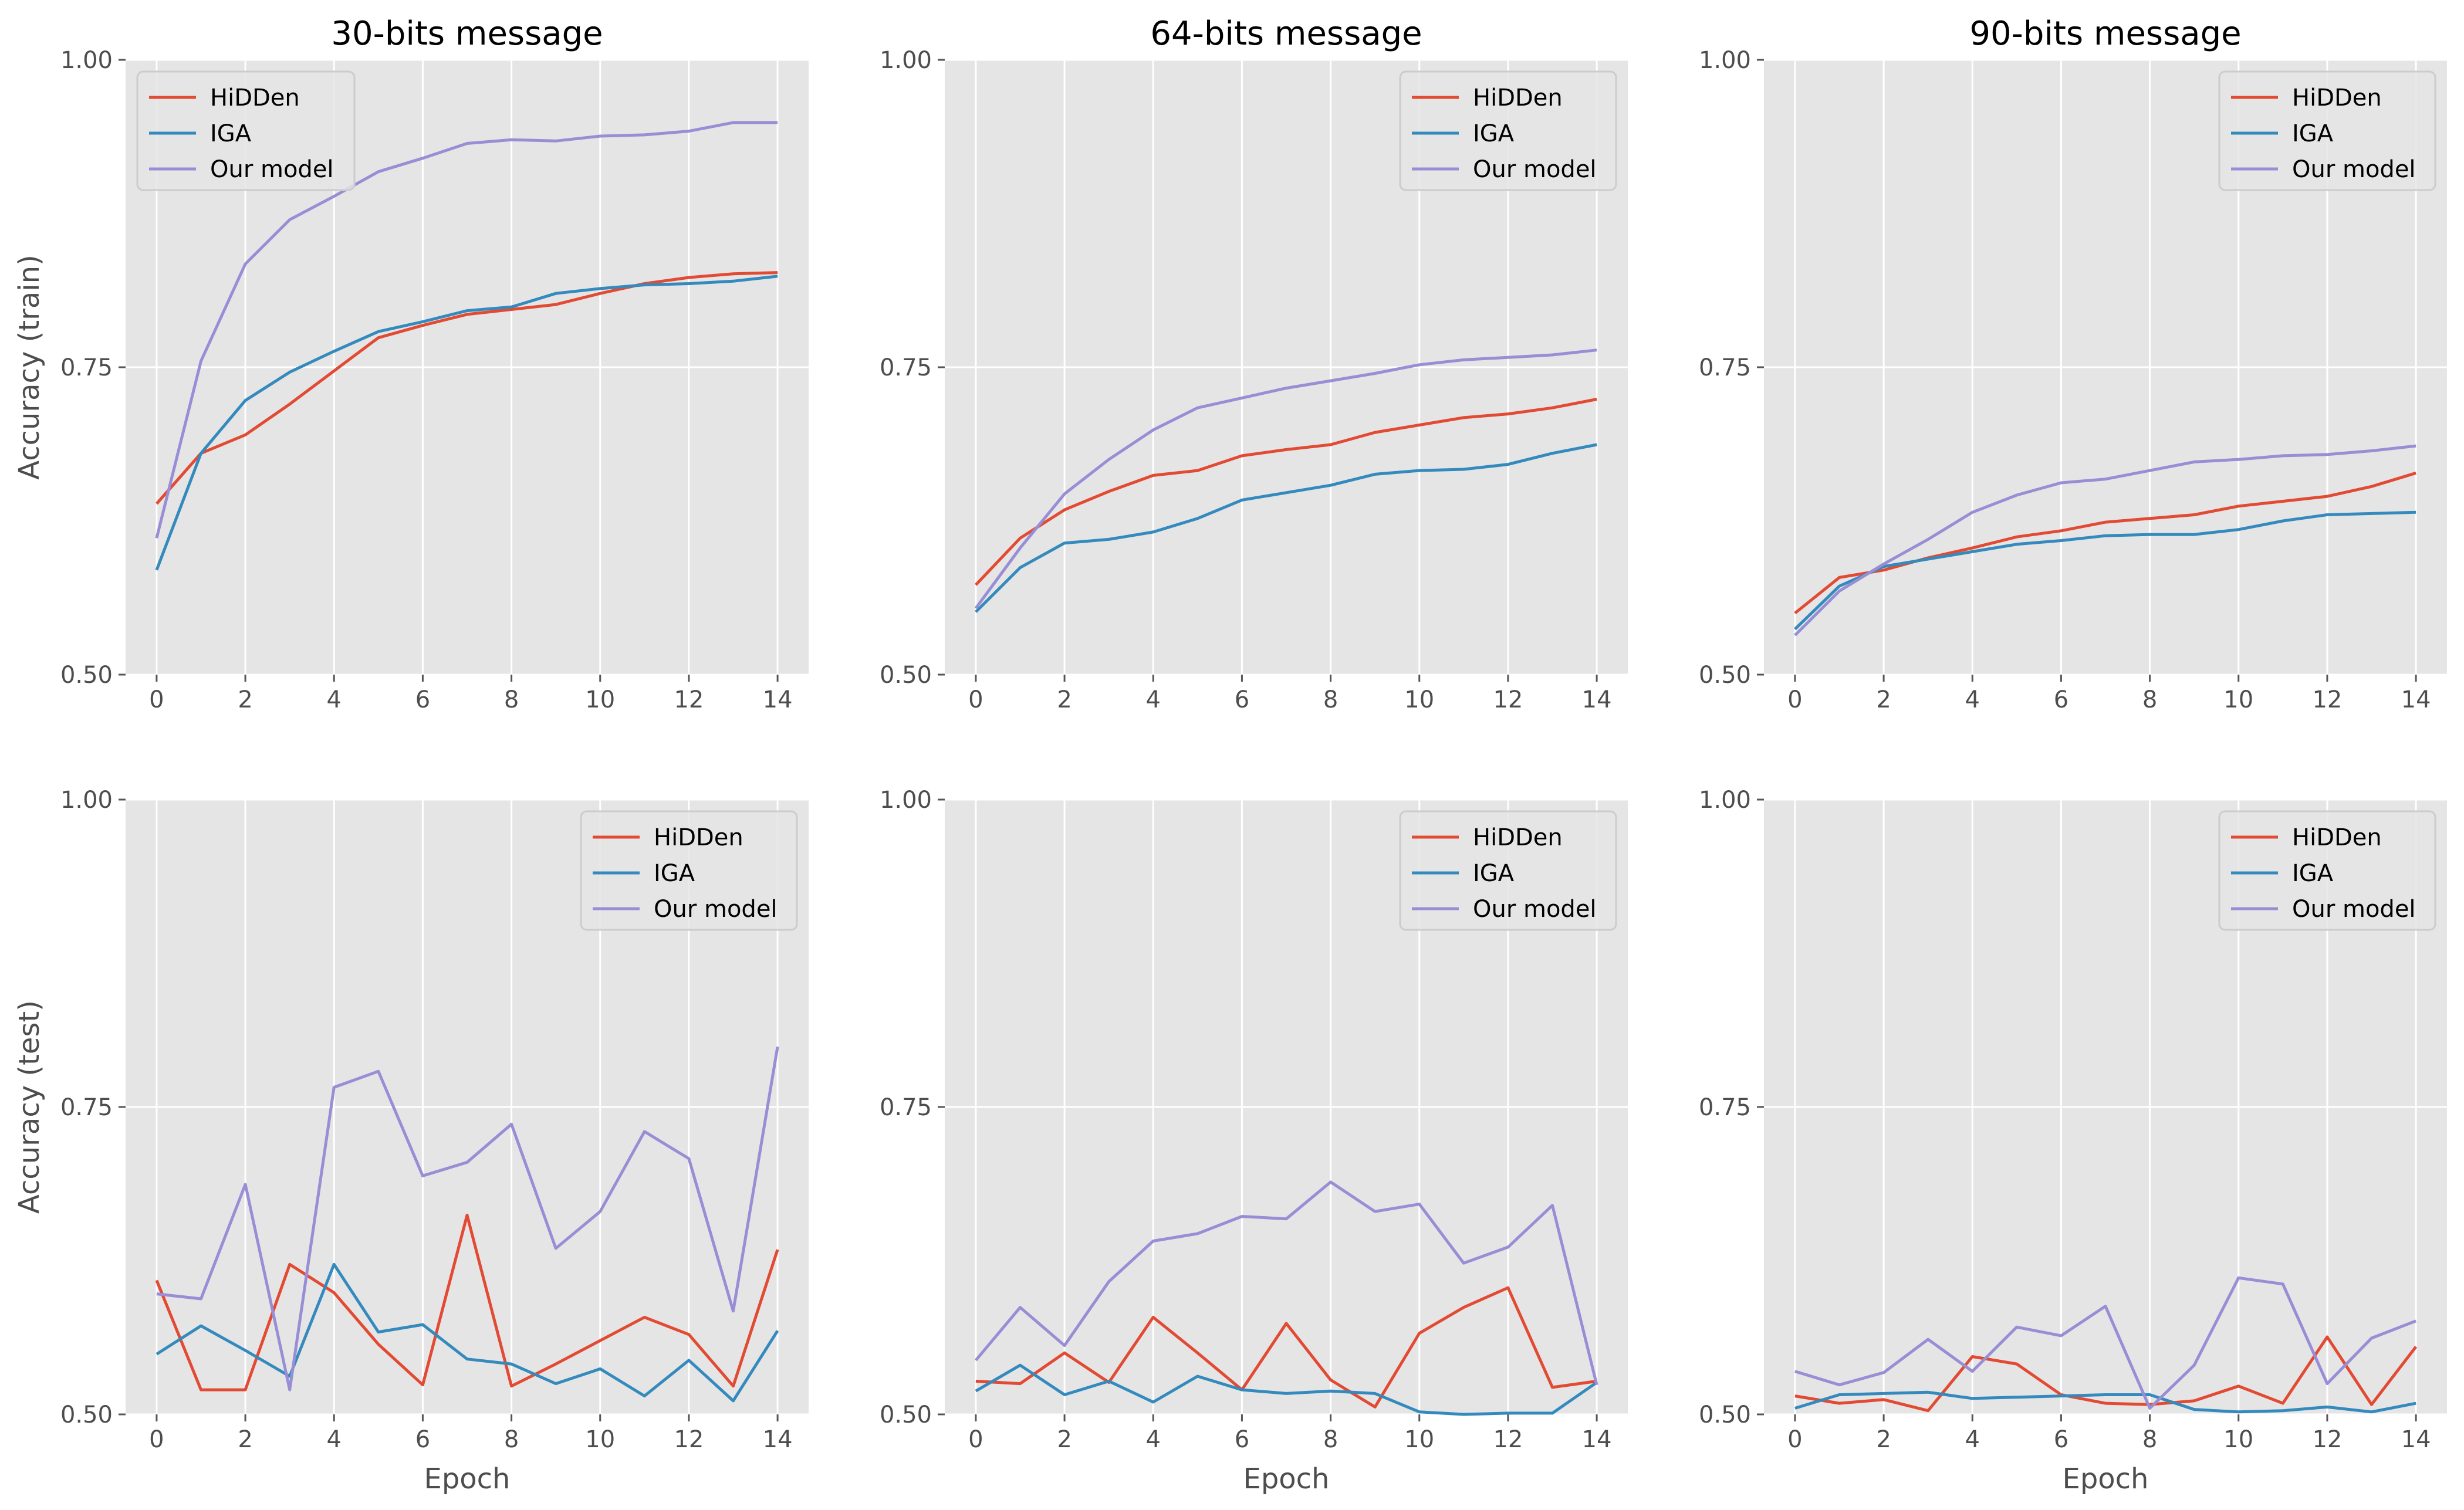 This screenshot has height=1510, width=2464. I want to click on subplot-title: 64-bits message, so click(1286, 34).